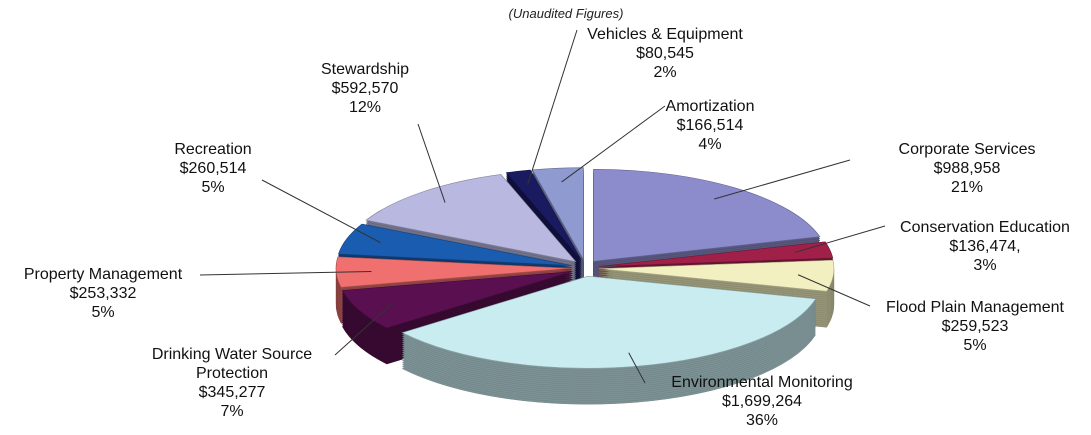 This screenshot has height=435, width=1091. I want to click on category-label: Environmental Monitoring, so click(762, 382).